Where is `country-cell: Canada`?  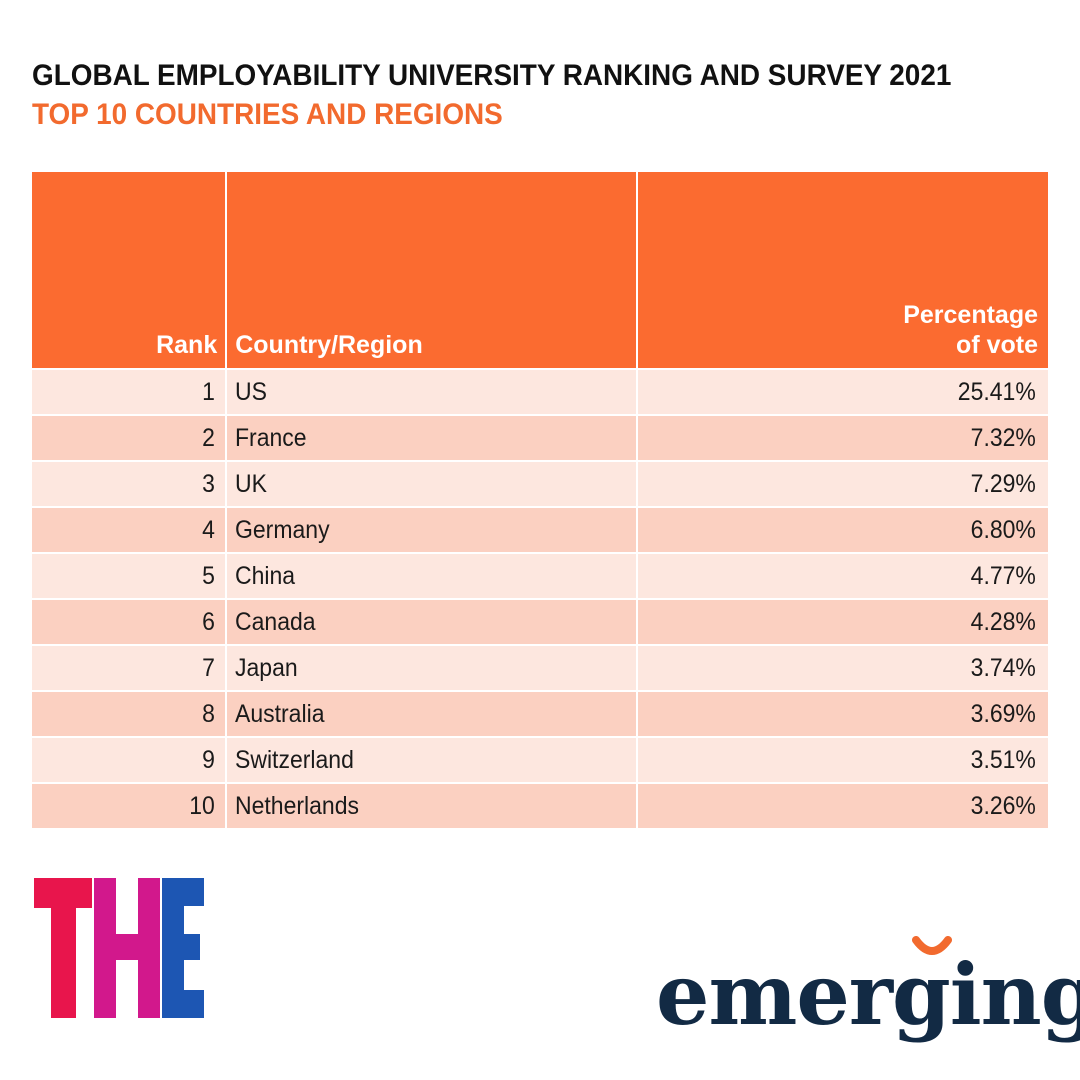
country-cell: Canada is located at coordinates (431, 622).